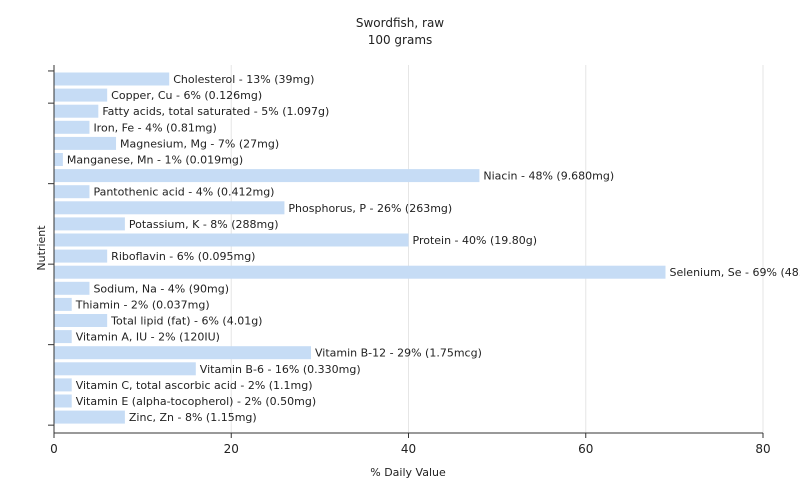  Describe the element at coordinates (186, 321) in the screenshot. I see `bar-label: Total lipid (fat) - 6% (4.01g)` at that location.